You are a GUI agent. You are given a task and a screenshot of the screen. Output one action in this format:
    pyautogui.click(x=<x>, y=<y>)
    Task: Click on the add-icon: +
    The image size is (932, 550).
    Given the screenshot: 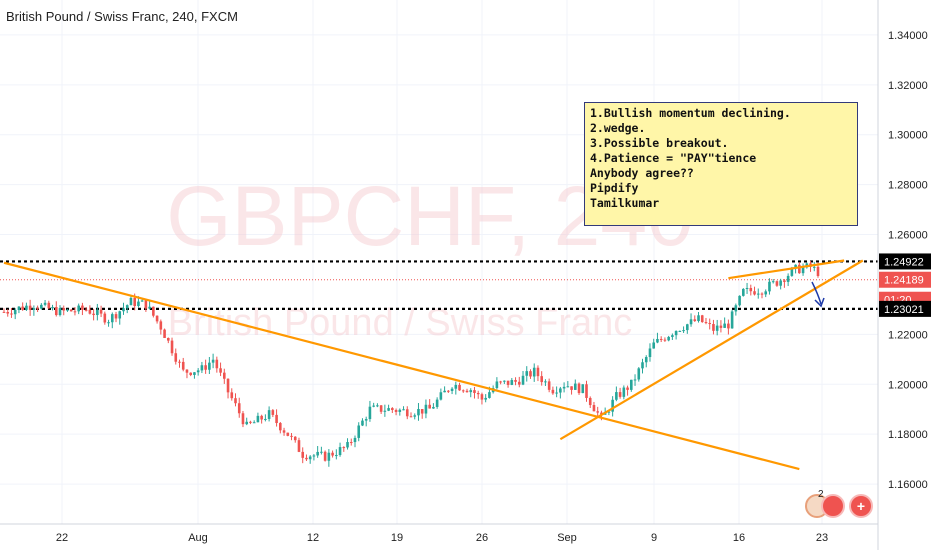 What is the action you would take?
    pyautogui.click(x=861, y=506)
    